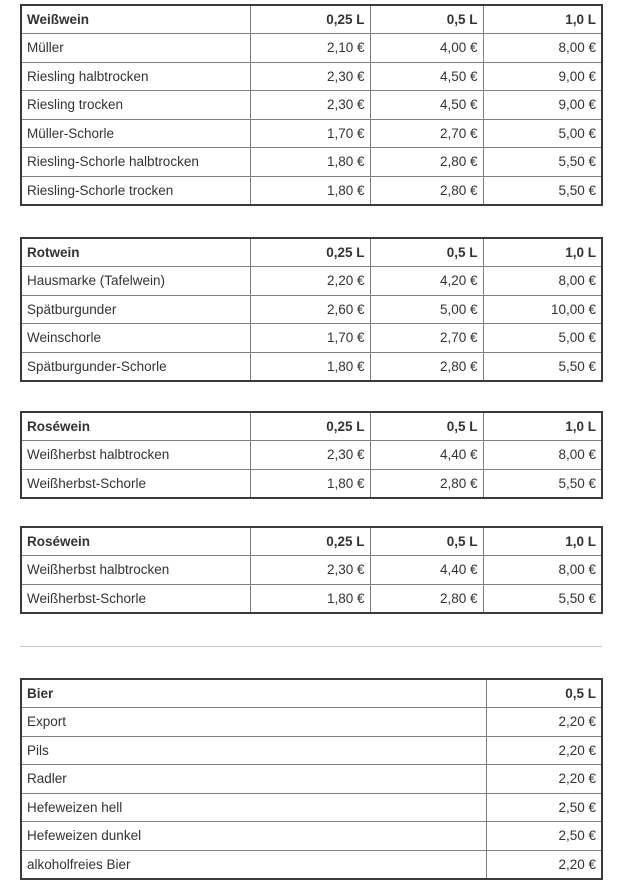 This screenshot has height=893, width=623. I want to click on table-row: Müller-Schorle 1,70 €2,70 €5,00 €, so click(311, 133).